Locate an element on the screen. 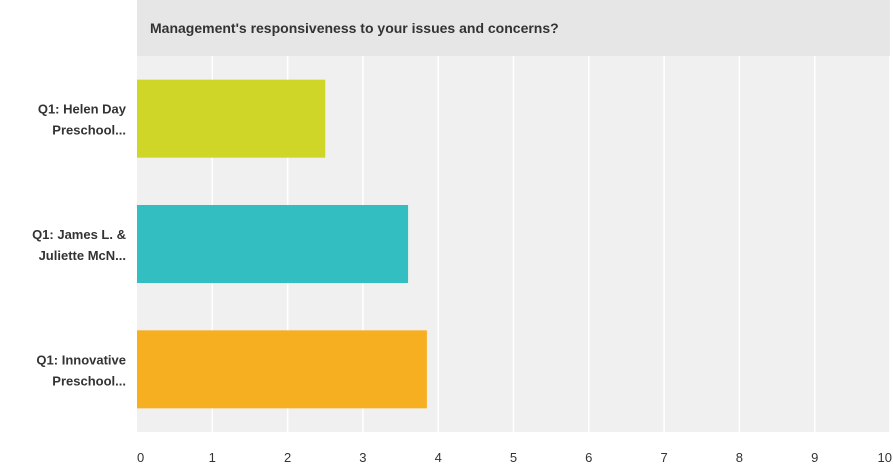  category-label-line: Q1: Innovative is located at coordinates (81, 359).